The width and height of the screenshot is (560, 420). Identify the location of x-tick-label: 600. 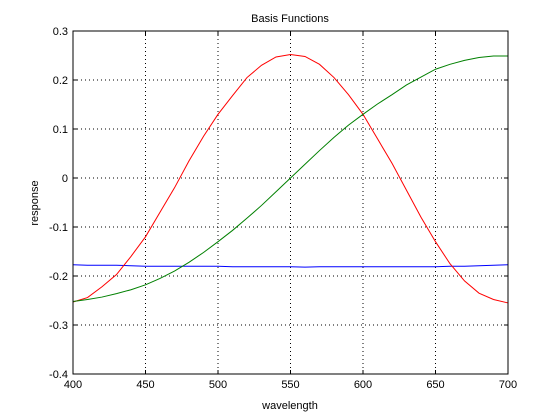
(363, 385).